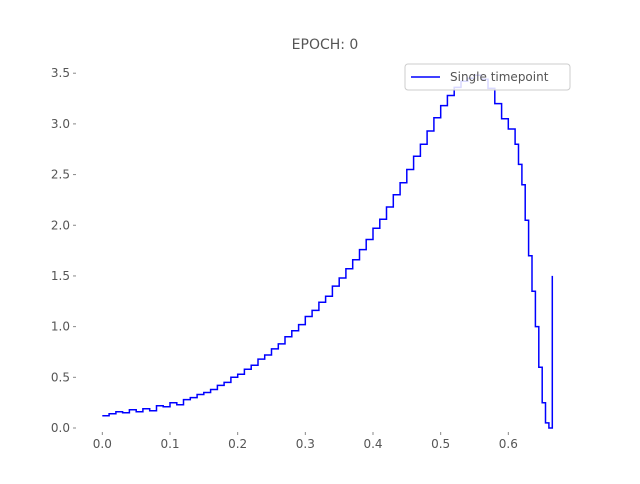 This screenshot has height=484, width=640. I want to click on y-tick-label: 0.0, so click(60, 428).